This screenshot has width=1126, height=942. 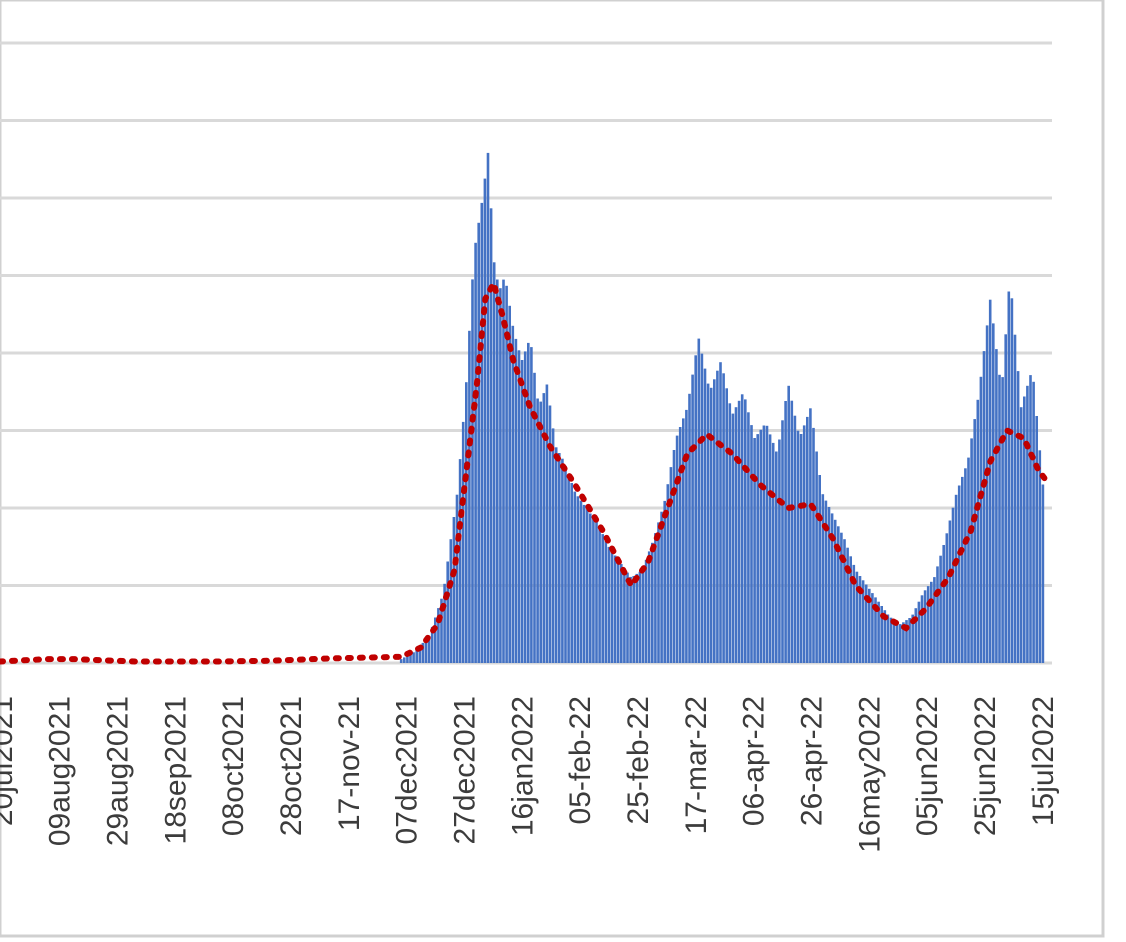 I want to click on x-tick-label: 25-feb-22, so click(x=638, y=760).